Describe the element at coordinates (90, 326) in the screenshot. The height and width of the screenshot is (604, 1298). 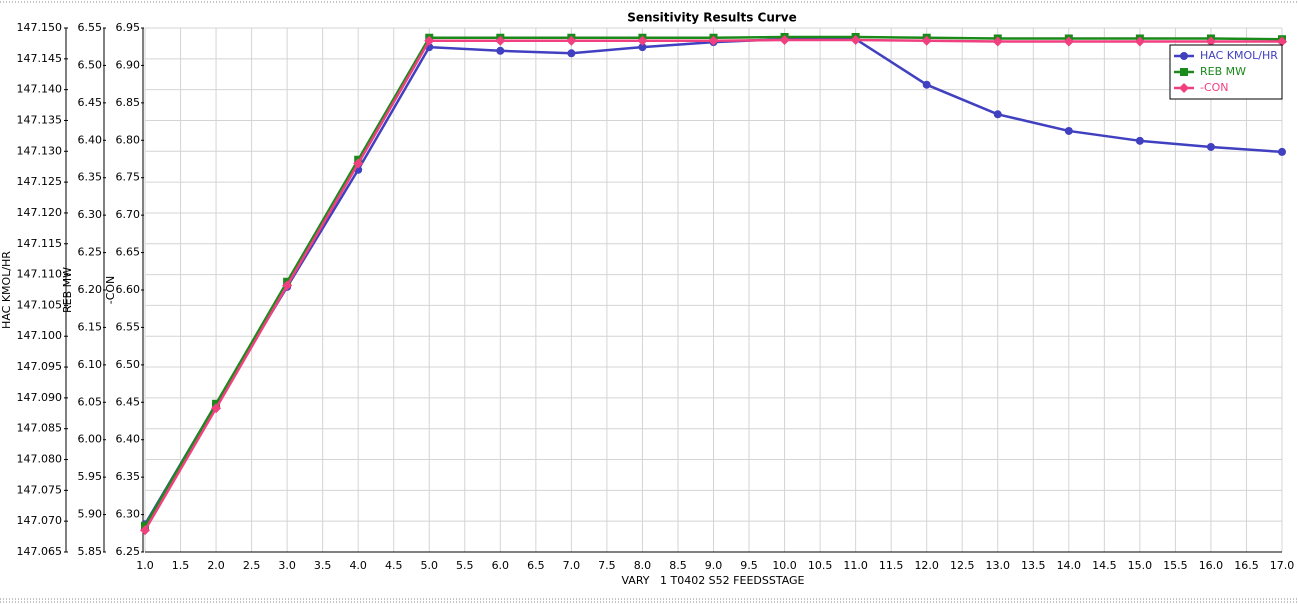
I see `y2-tick-label: 6.15` at that location.